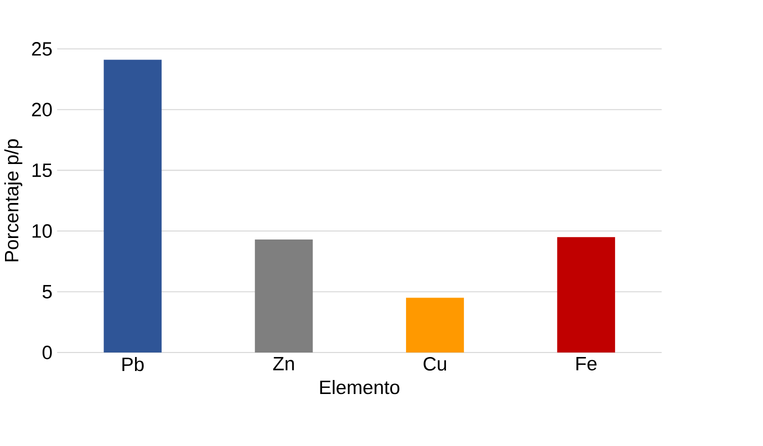 This screenshot has height=446, width=763. I want to click on y-tick-label: 15, so click(42, 170).